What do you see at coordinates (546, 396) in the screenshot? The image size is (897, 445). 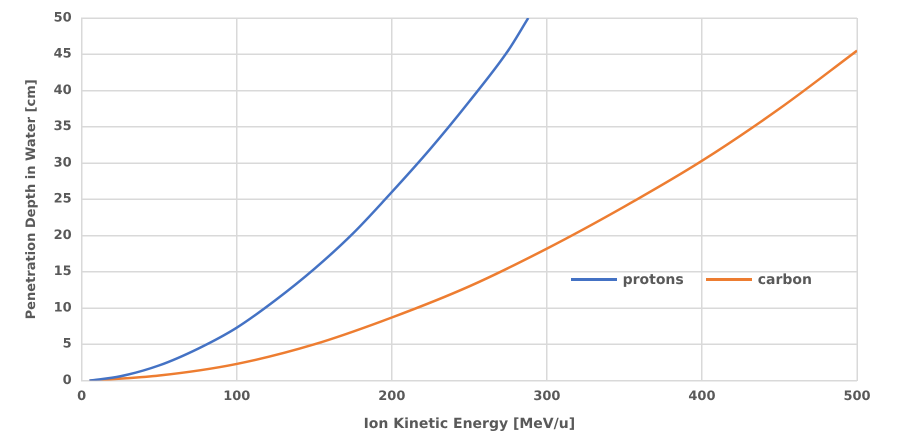 I see `x-tick-label: 300` at bounding box center [546, 396].